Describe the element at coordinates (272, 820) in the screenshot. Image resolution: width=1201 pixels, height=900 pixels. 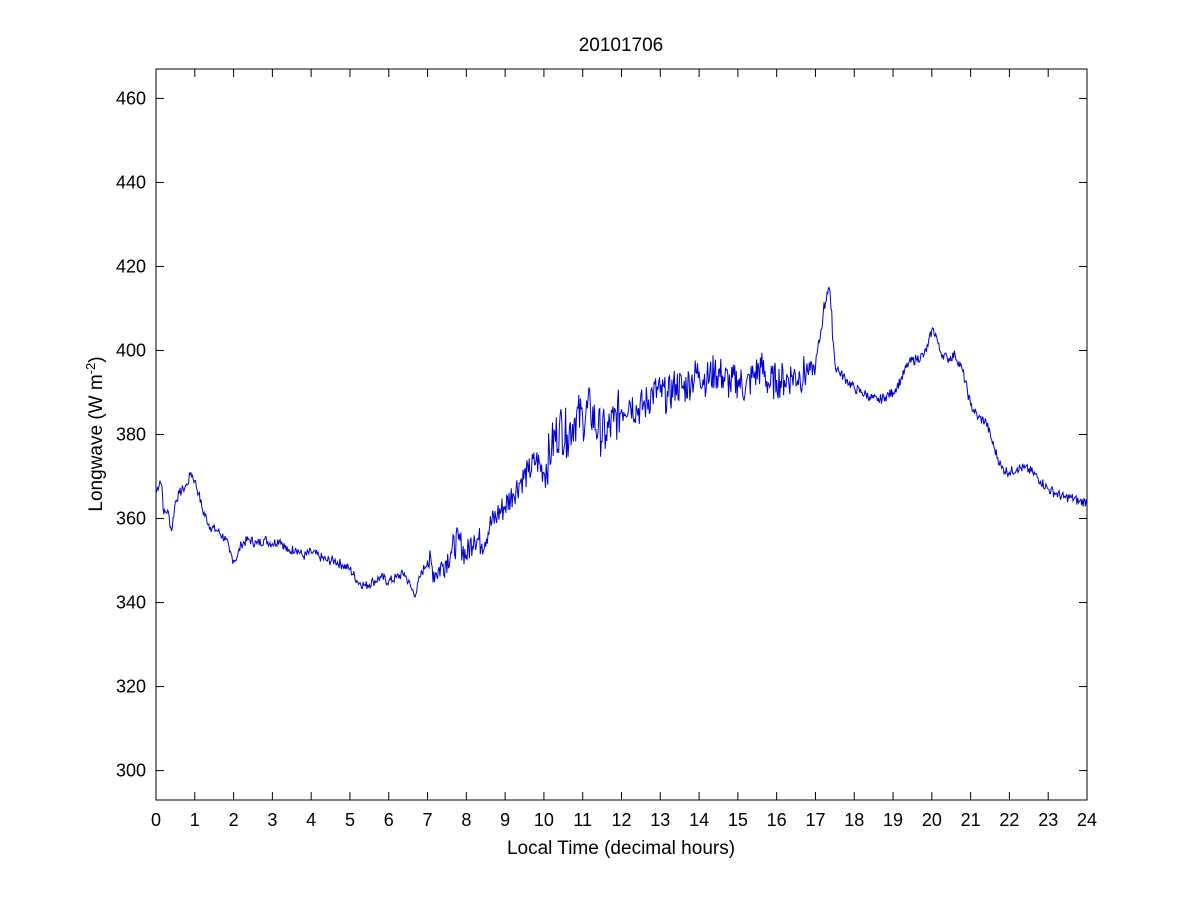
I see `x-tick-label: 3` at that location.